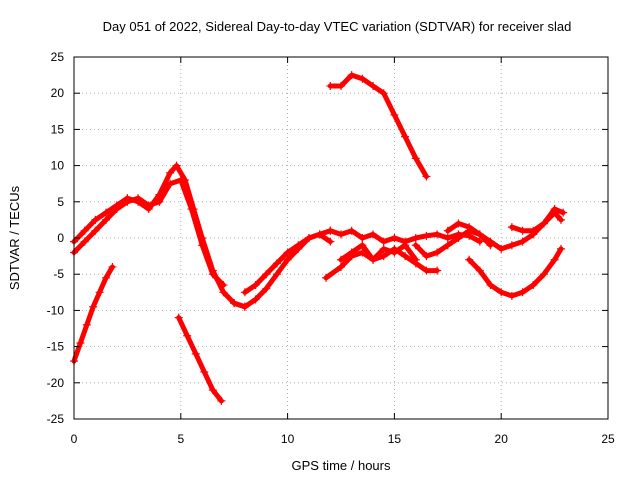  I want to click on x-tick-label: 10, so click(288, 439).